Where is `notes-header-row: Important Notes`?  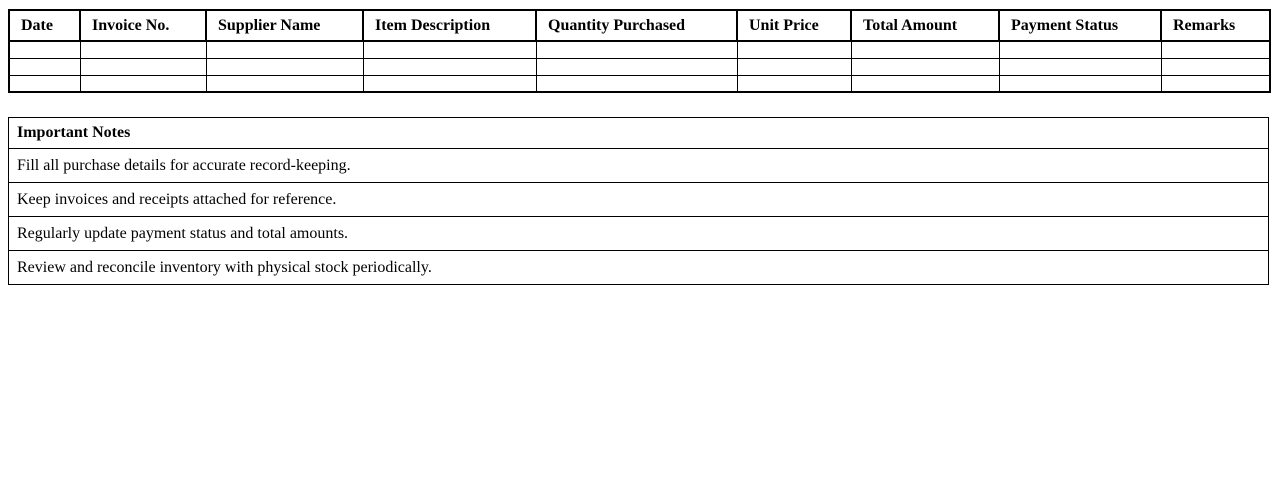
notes-header-row: Important Notes is located at coordinates (638, 133).